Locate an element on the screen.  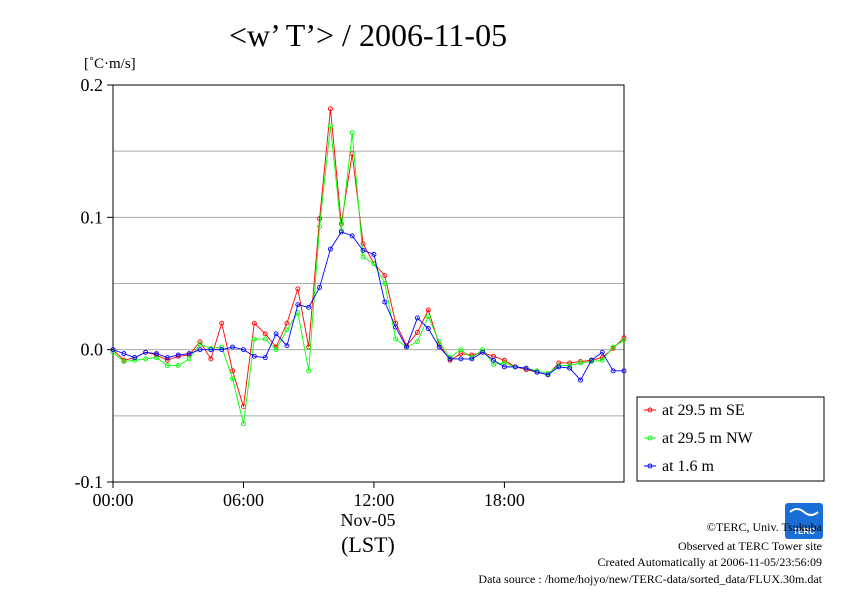
y-tick-label: 0.2 is located at coordinates (92, 85).